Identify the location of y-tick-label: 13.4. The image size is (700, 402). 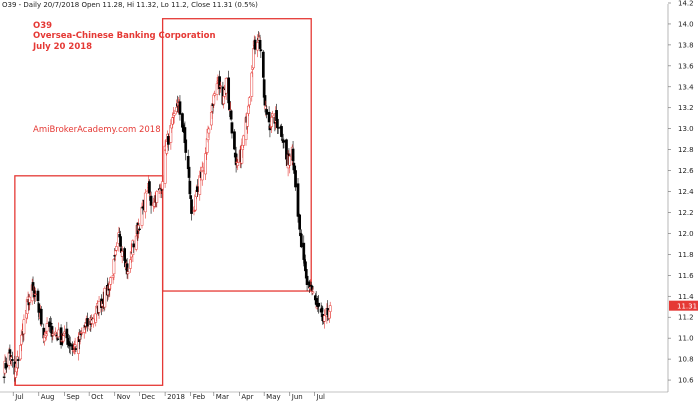
(686, 87).